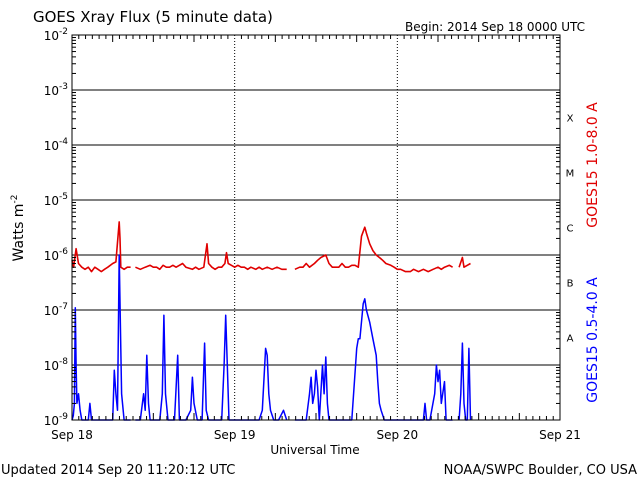  What do you see at coordinates (153, 17) in the screenshot?
I see `chart-title: GOES Xray Flux (5 minute data)` at bounding box center [153, 17].